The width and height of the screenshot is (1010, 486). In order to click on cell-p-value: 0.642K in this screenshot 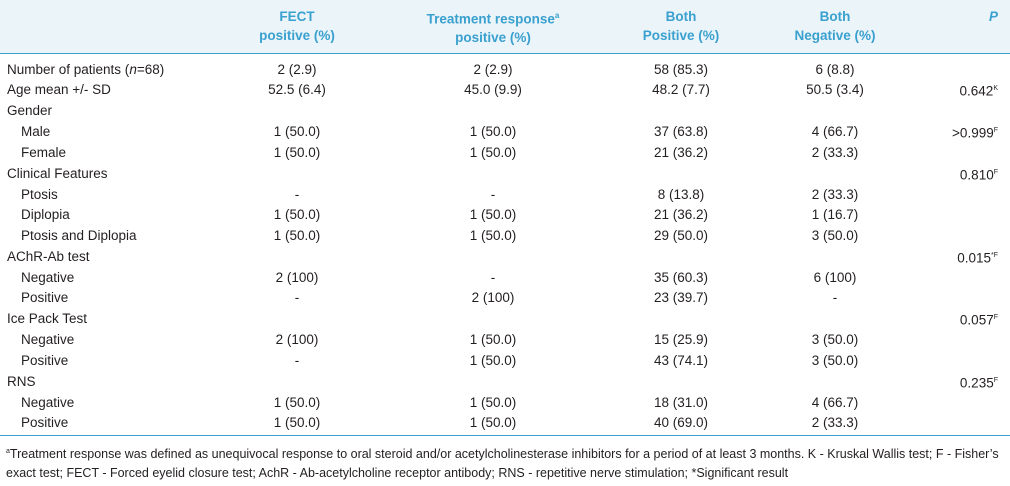, I will do `click(958, 90)`.